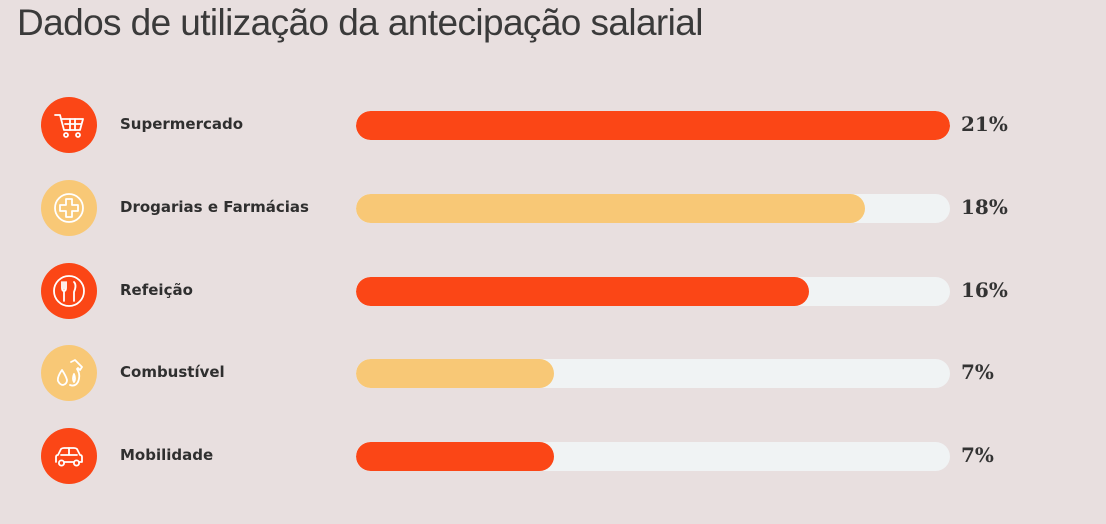  I want to click on category-label: Drogarias e Farmácias, so click(214, 207).